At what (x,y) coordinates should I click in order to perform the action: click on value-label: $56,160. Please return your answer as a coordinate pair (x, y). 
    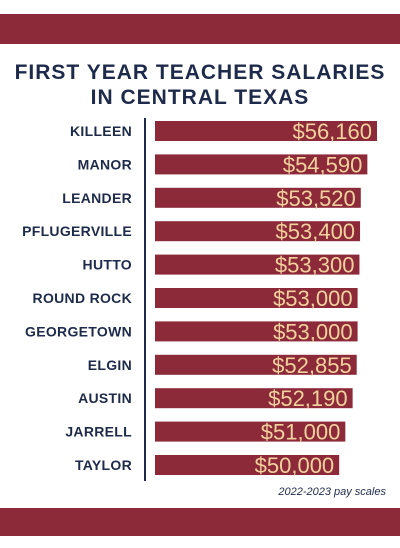
    Looking at the image, I should click on (332, 131).